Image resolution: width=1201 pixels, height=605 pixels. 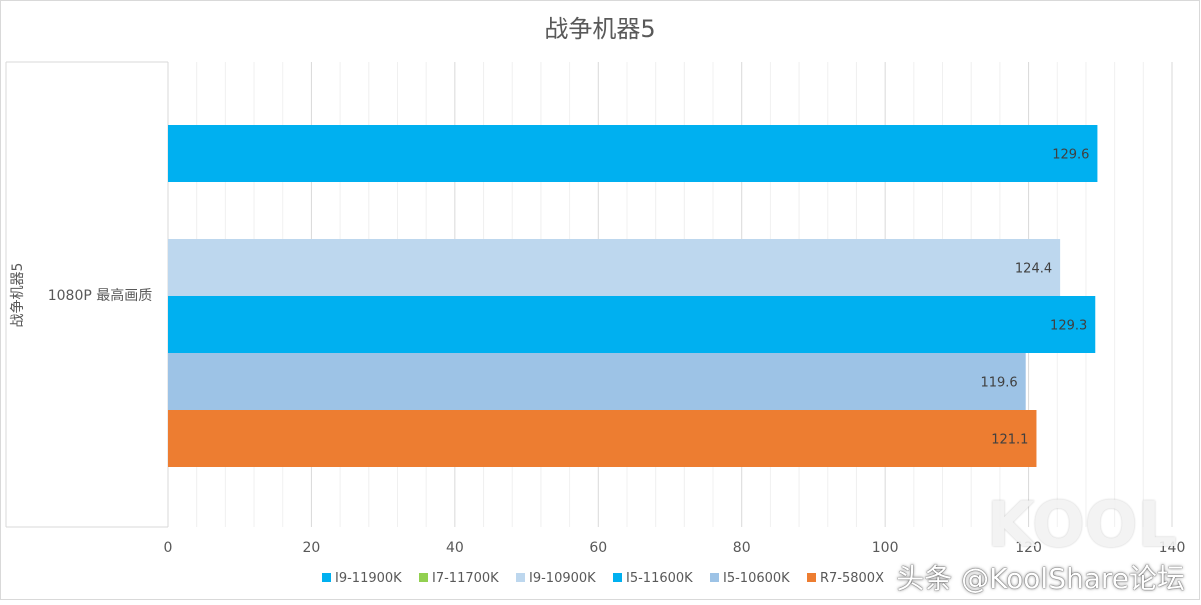 What do you see at coordinates (599, 29) in the screenshot?
I see `chart-title: 战争机器5` at bounding box center [599, 29].